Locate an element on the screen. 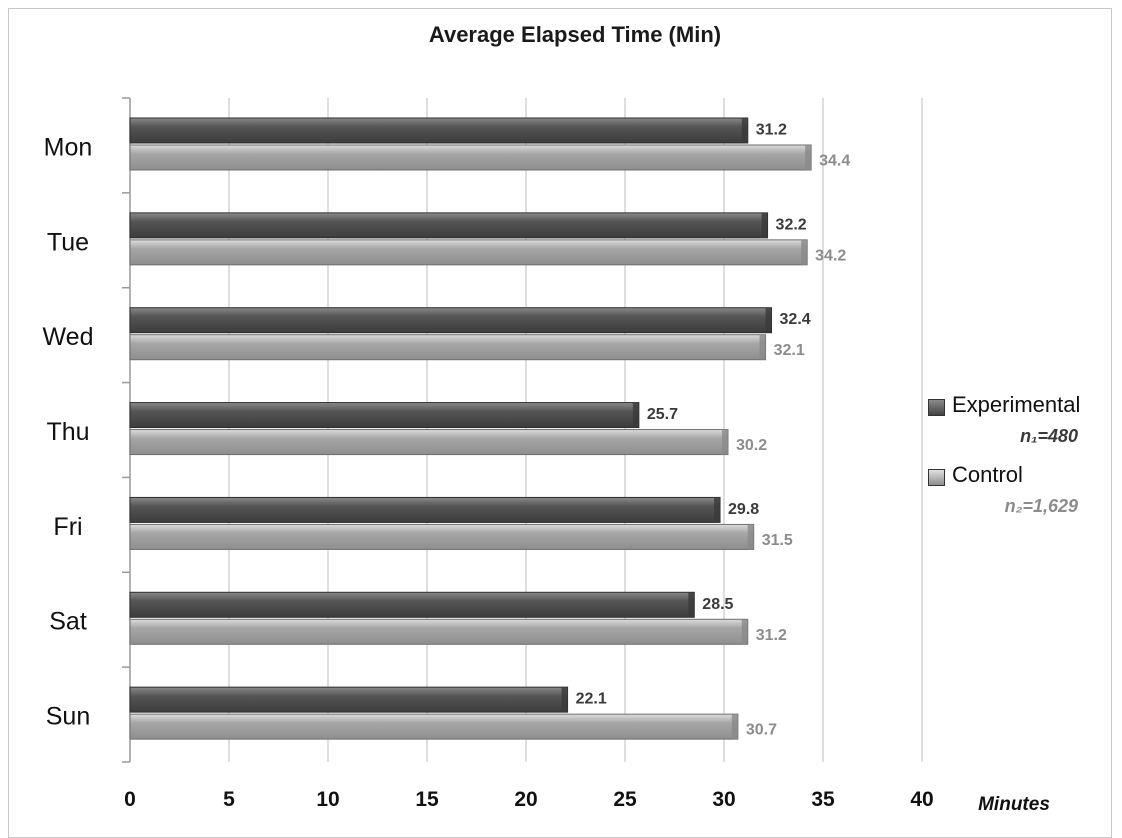 The width and height of the screenshot is (1122, 838). y-category-label: Sun is located at coordinates (68, 717).